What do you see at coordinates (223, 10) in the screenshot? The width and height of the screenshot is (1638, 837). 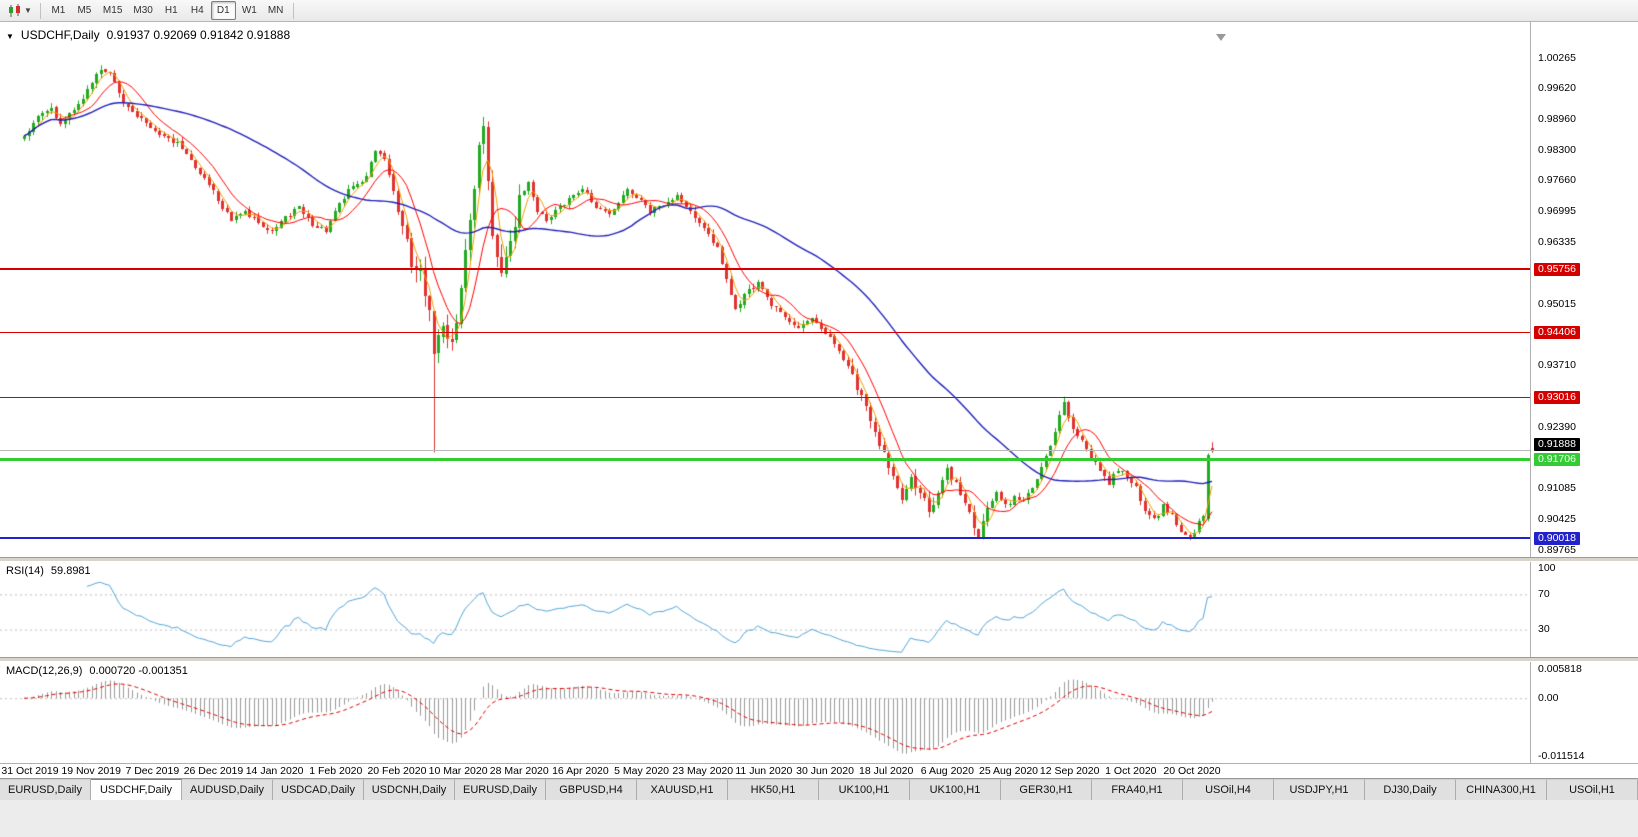 I see `timeframe-button-d1: D1` at bounding box center [223, 10].